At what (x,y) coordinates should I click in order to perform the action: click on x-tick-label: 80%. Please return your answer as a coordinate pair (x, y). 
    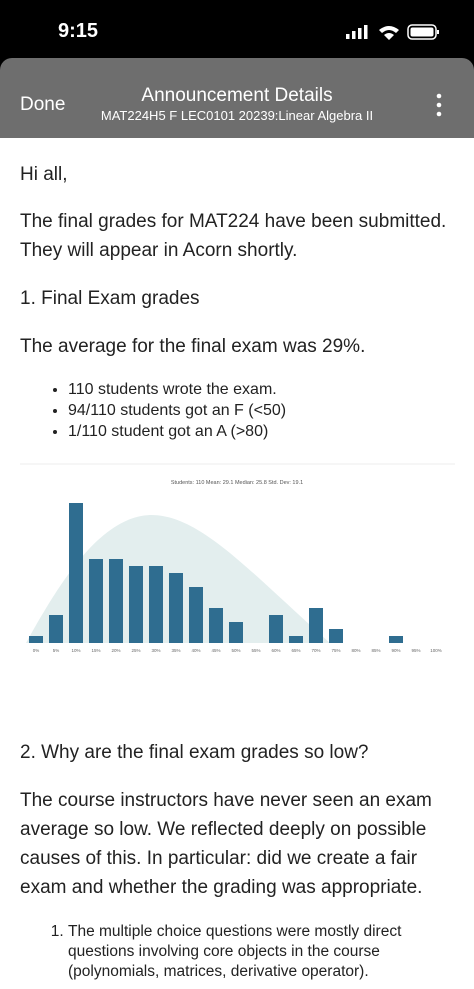
    Looking at the image, I should click on (355, 650).